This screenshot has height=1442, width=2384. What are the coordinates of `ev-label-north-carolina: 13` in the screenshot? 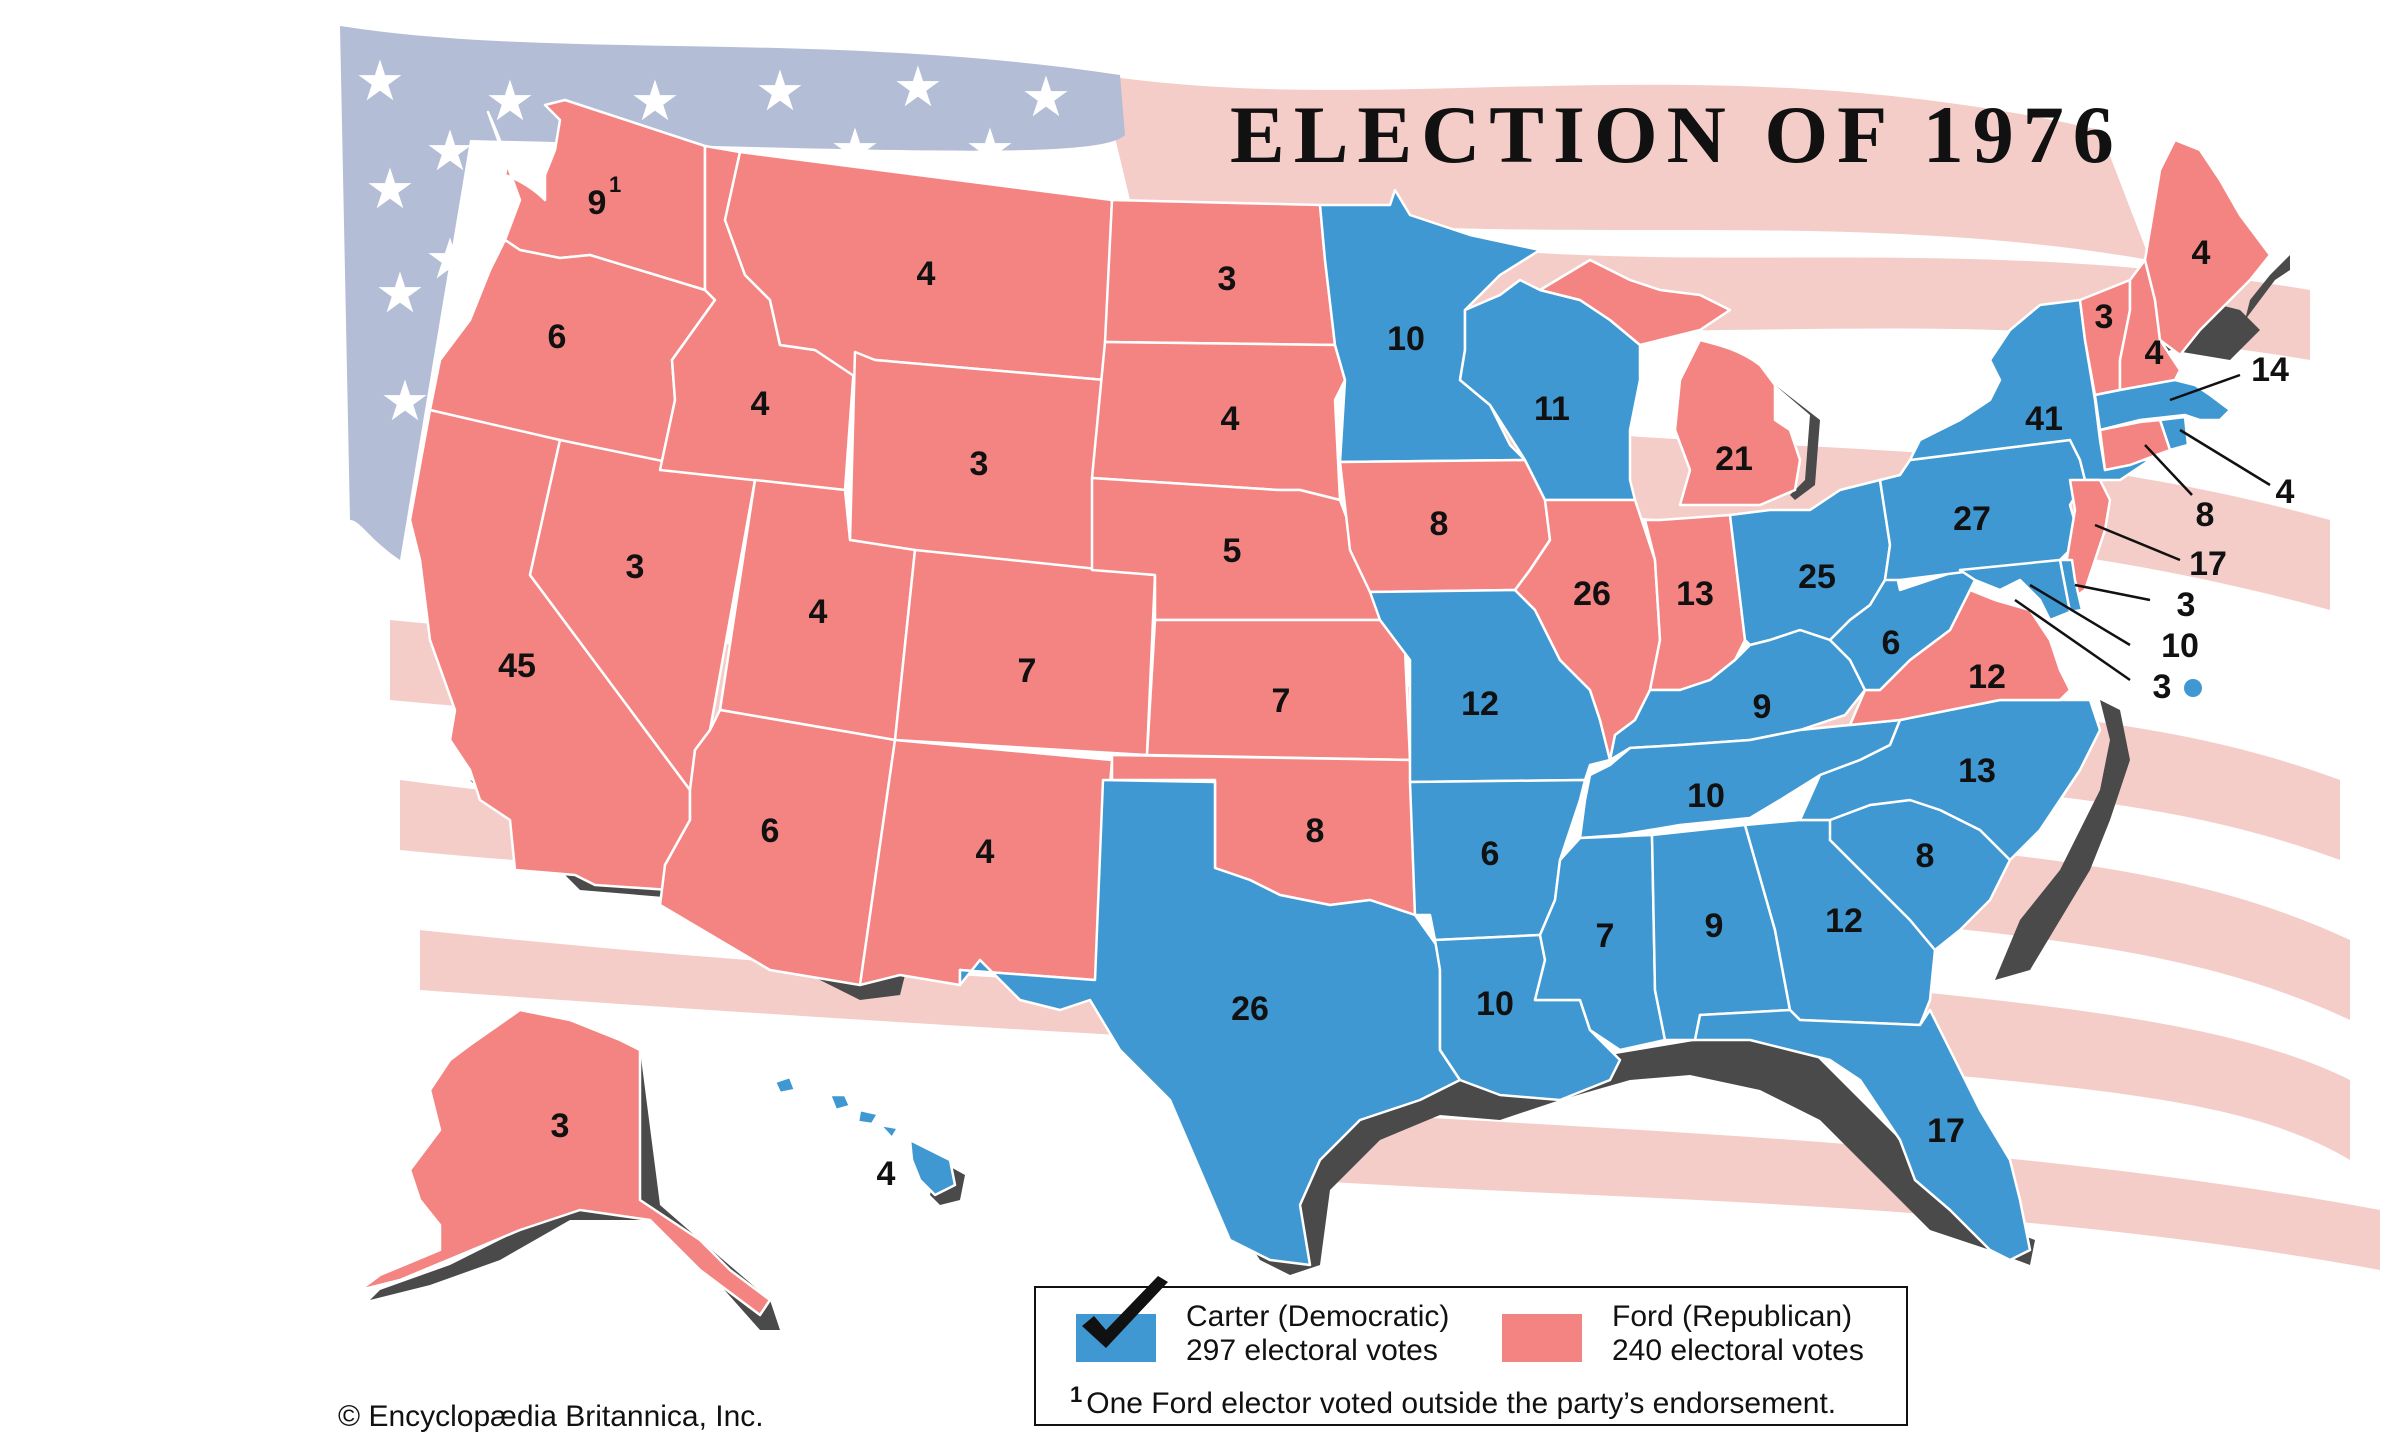 It's located at (1977, 771).